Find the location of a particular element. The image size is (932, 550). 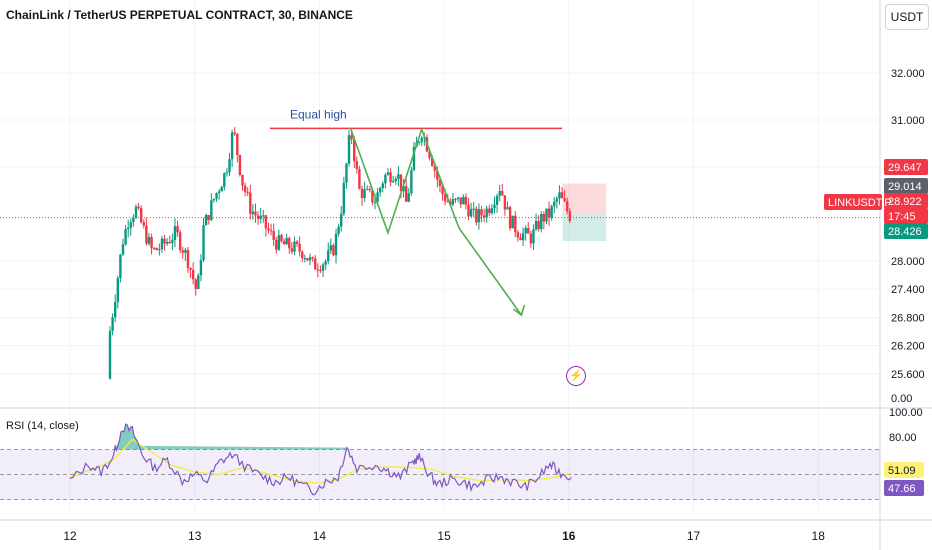

rsi-value-tag-bg is located at coordinates (904, 488).